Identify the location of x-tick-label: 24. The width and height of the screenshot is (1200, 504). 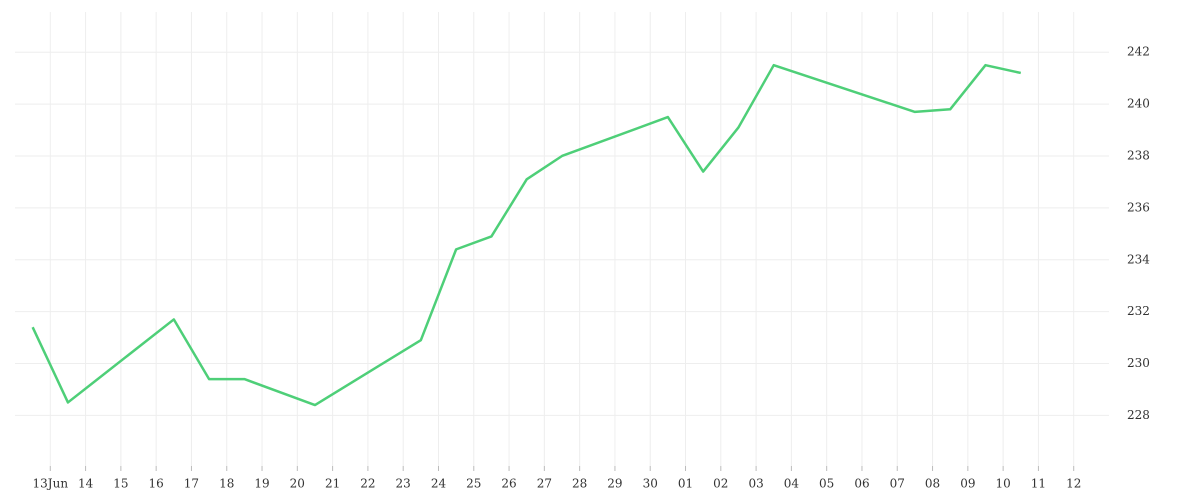
(439, 484).